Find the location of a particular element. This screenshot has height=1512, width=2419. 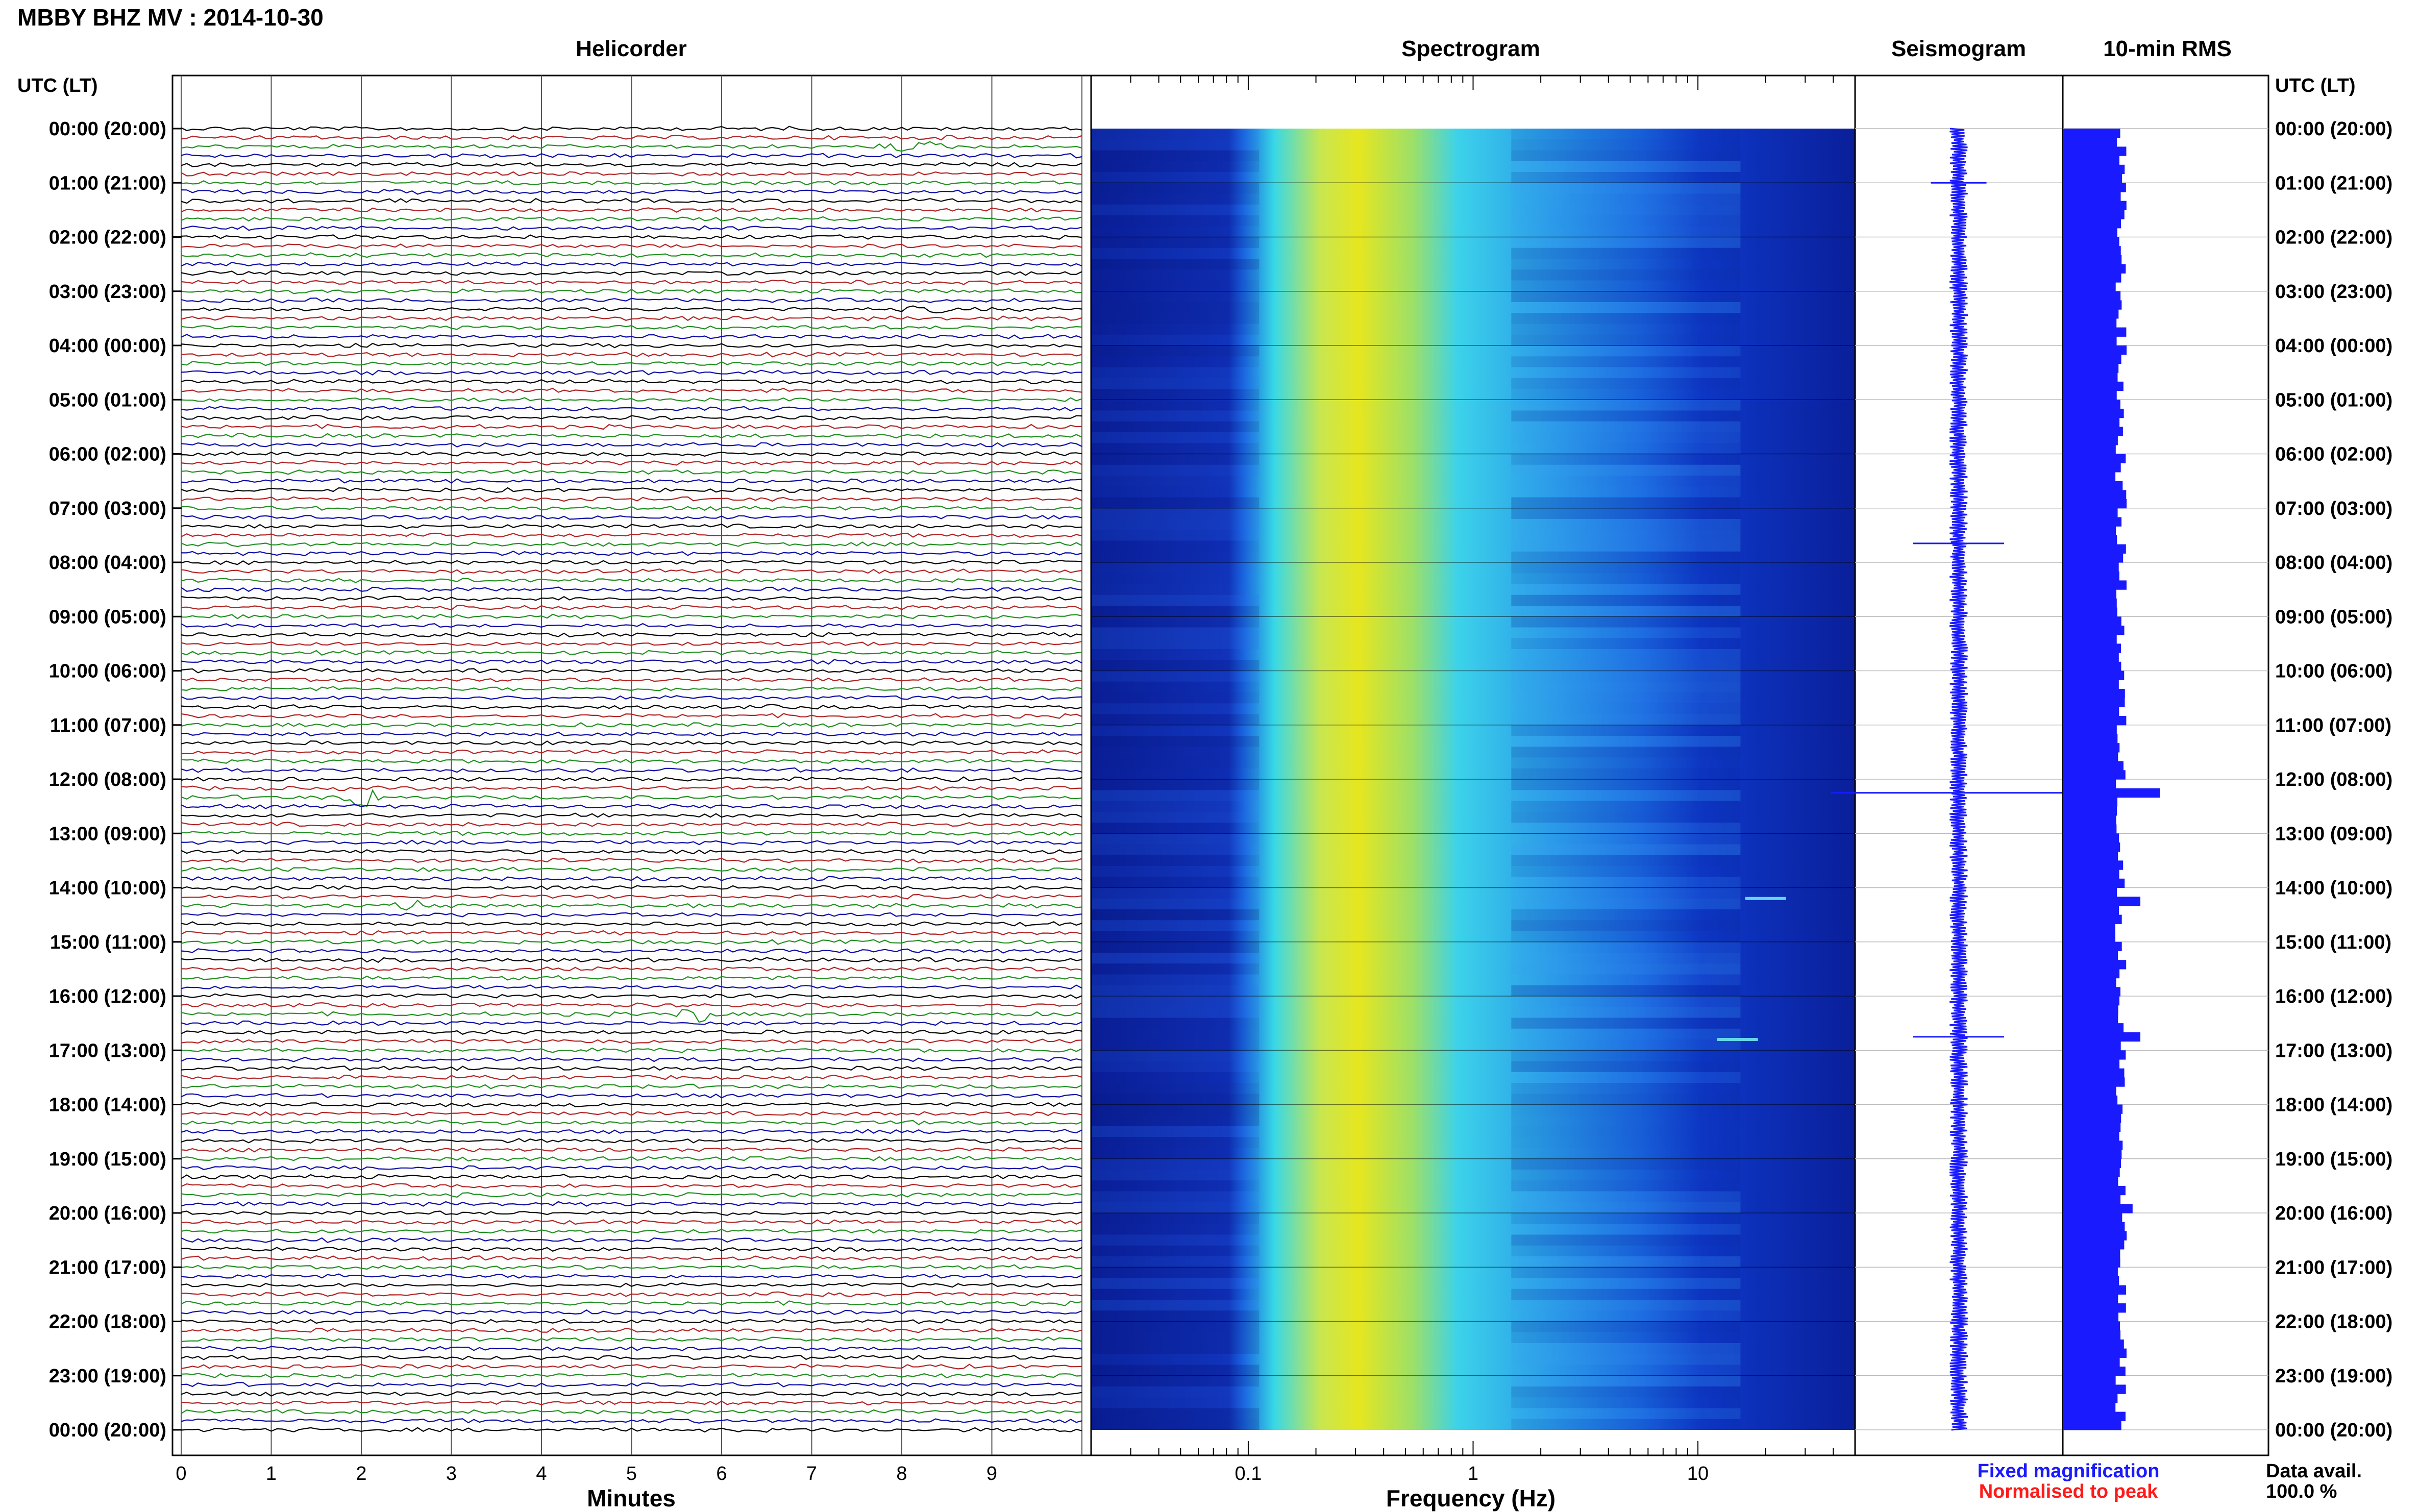

hour-label-right: 11:00 (07:00) is located at coordinates (2333, 725).